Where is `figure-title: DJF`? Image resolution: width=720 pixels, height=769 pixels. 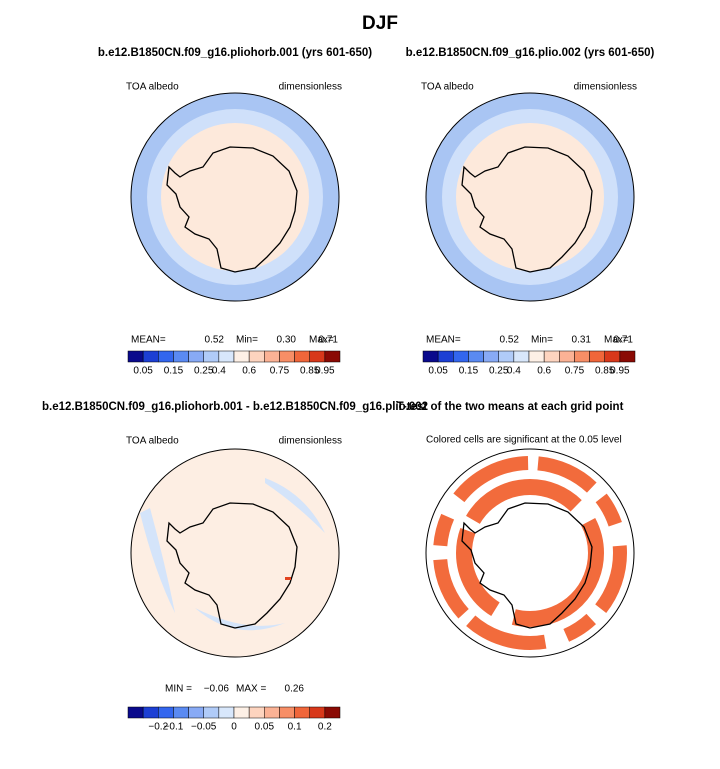
figure-title: DJF is located at coordinates (380, 23).